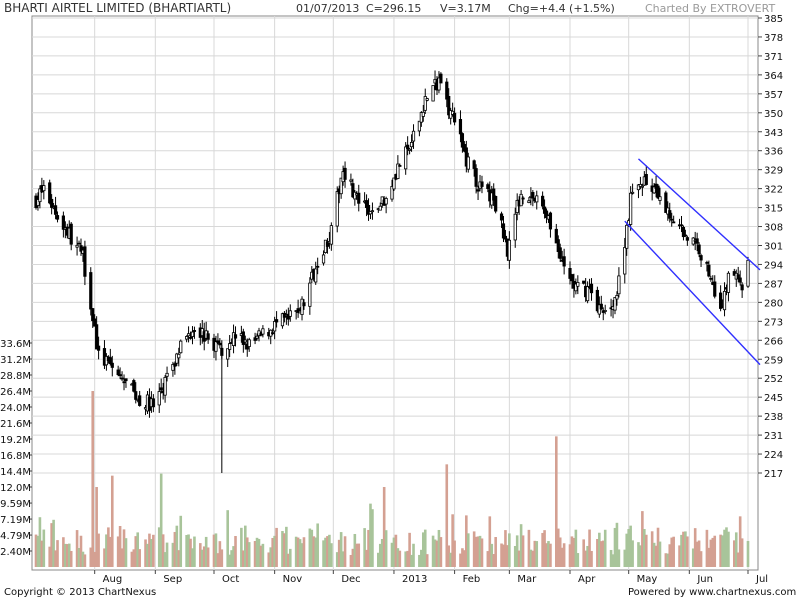  Describe the element at coordinates (773, 398) in the screenshot. I see `price-tick-label: 245` at that location.